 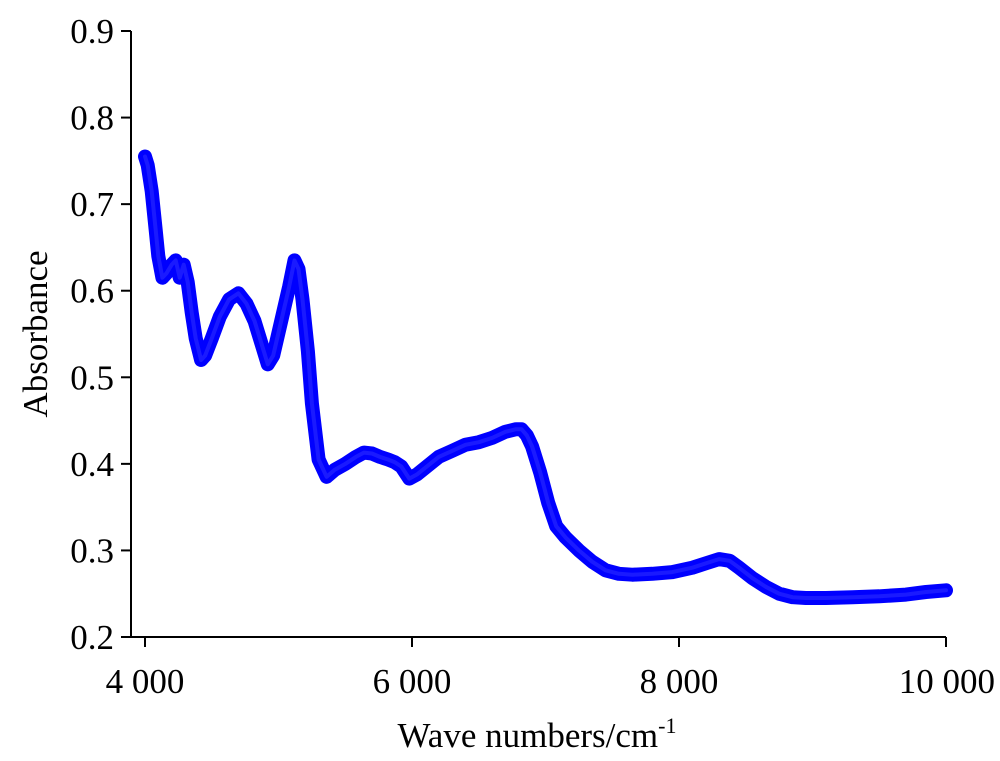 I want to click on x-axis-title: Wave numbers/cm-1, so click(x=537, y=734).